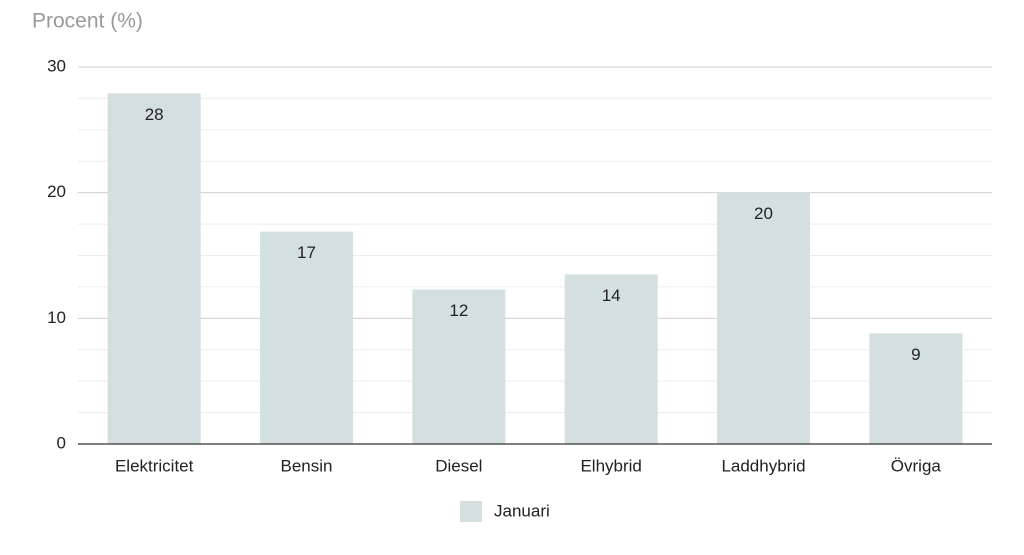  What do you see at coordinates (56, 317) in the screenshot?
I see `y-tick-label: 10` at bounding box center [56, 317].